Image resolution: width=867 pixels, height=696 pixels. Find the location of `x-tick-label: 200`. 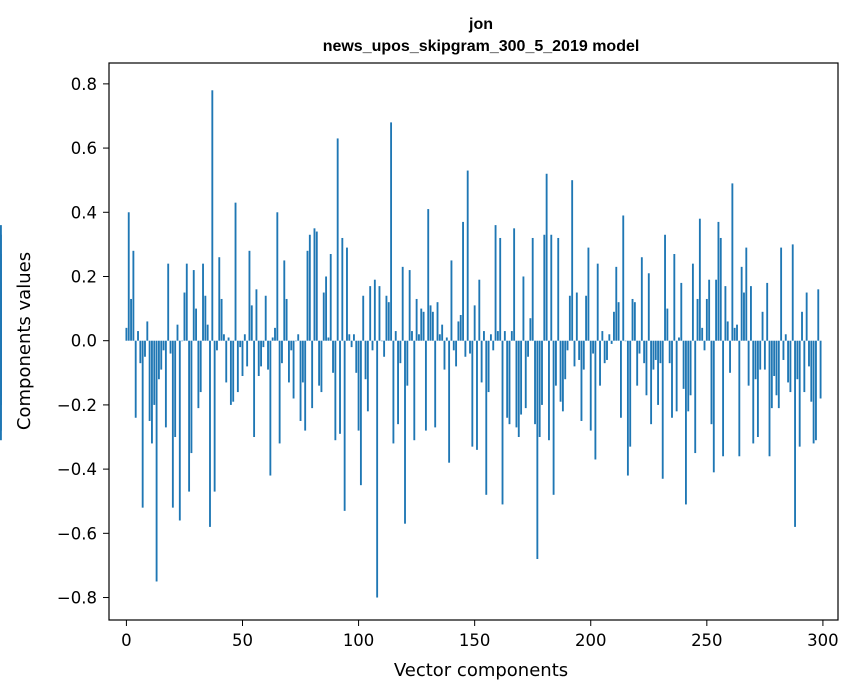

x-tick-label: 200 is located at coordinates (591, 640).